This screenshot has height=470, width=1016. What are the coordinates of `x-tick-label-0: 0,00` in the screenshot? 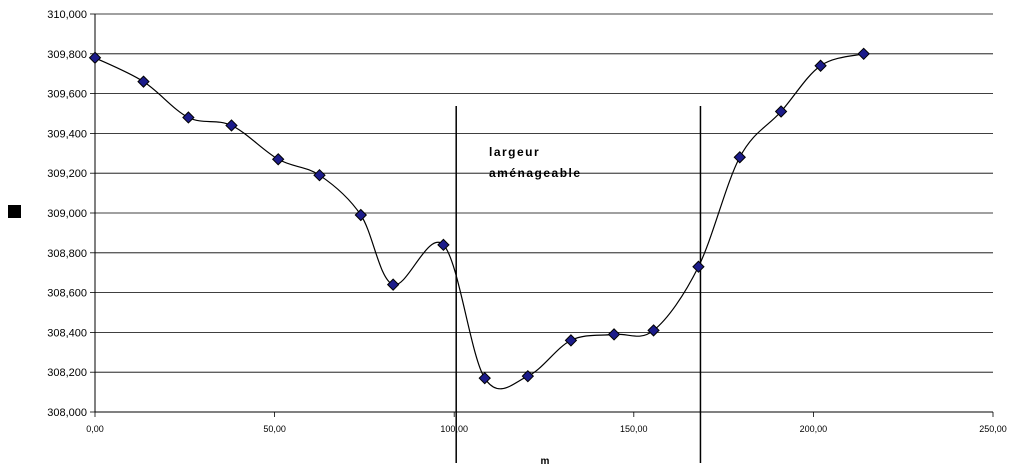 It's located at (95, 429).